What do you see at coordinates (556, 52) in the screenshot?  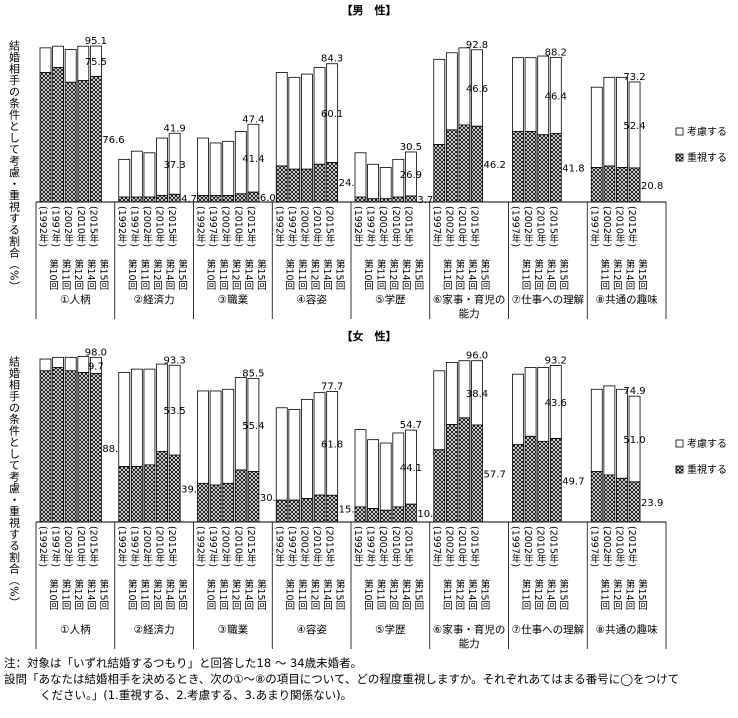 I see `data-label-total: 88.2` at bounding box center [556, 52].